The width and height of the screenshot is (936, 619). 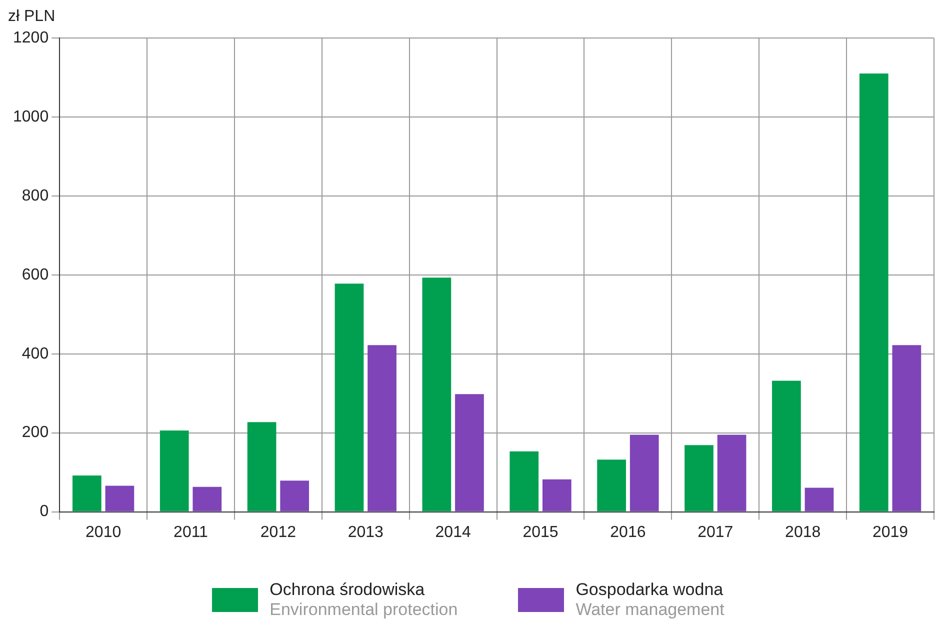 What do you see at coordinates (31, 117) in the screenshot?
I see `y-tick-label: 1000` at bounding box center [31, 117].